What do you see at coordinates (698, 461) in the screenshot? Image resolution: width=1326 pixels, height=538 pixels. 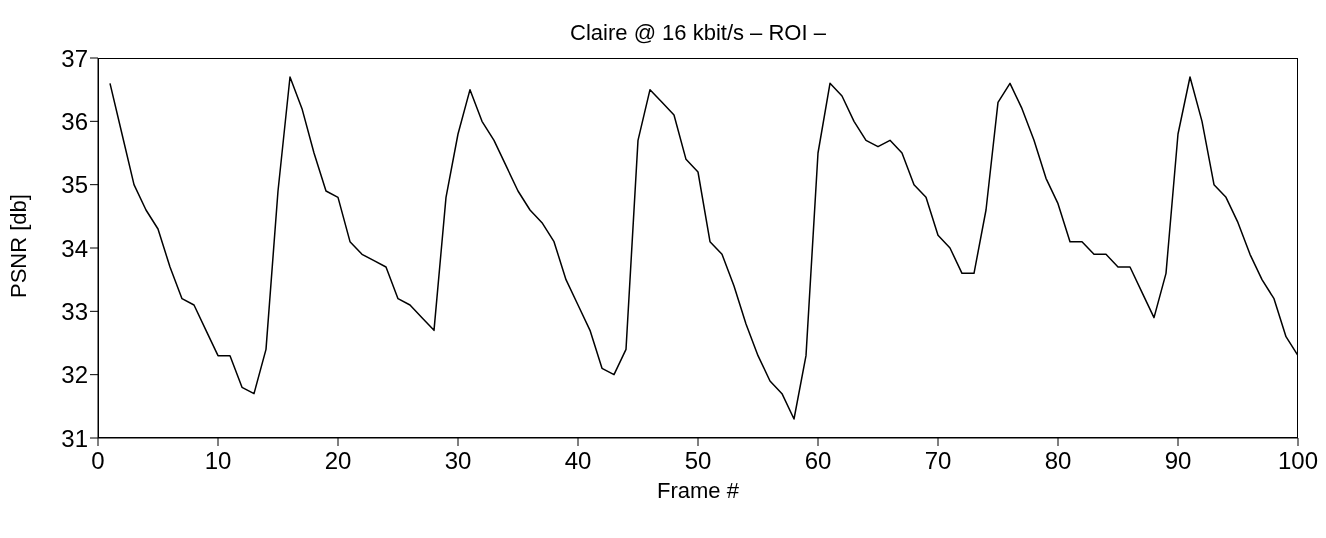 I see `x-tick-label: 50` at bounding box center [698, 461].